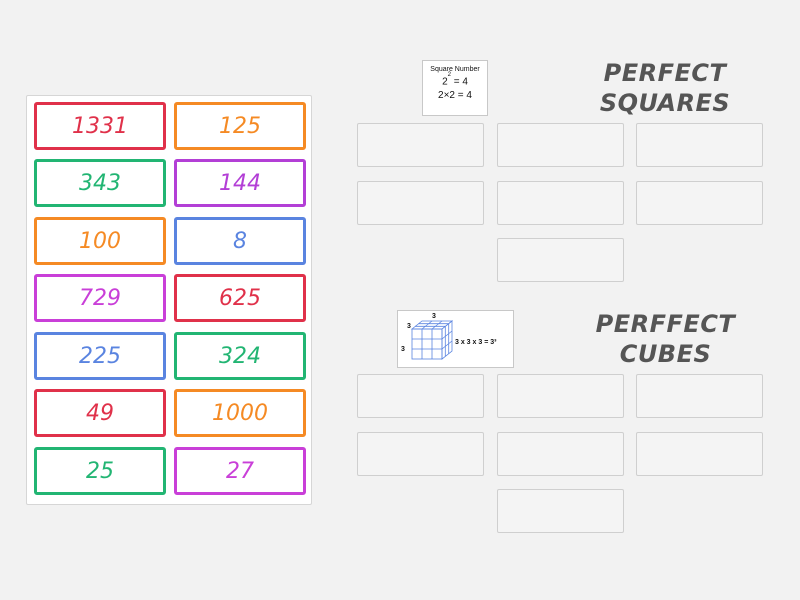  What do you see at coordinates (665, 354) in the screenshot?
I see `heading-line: CUBES` at bounding box center [665, 354].